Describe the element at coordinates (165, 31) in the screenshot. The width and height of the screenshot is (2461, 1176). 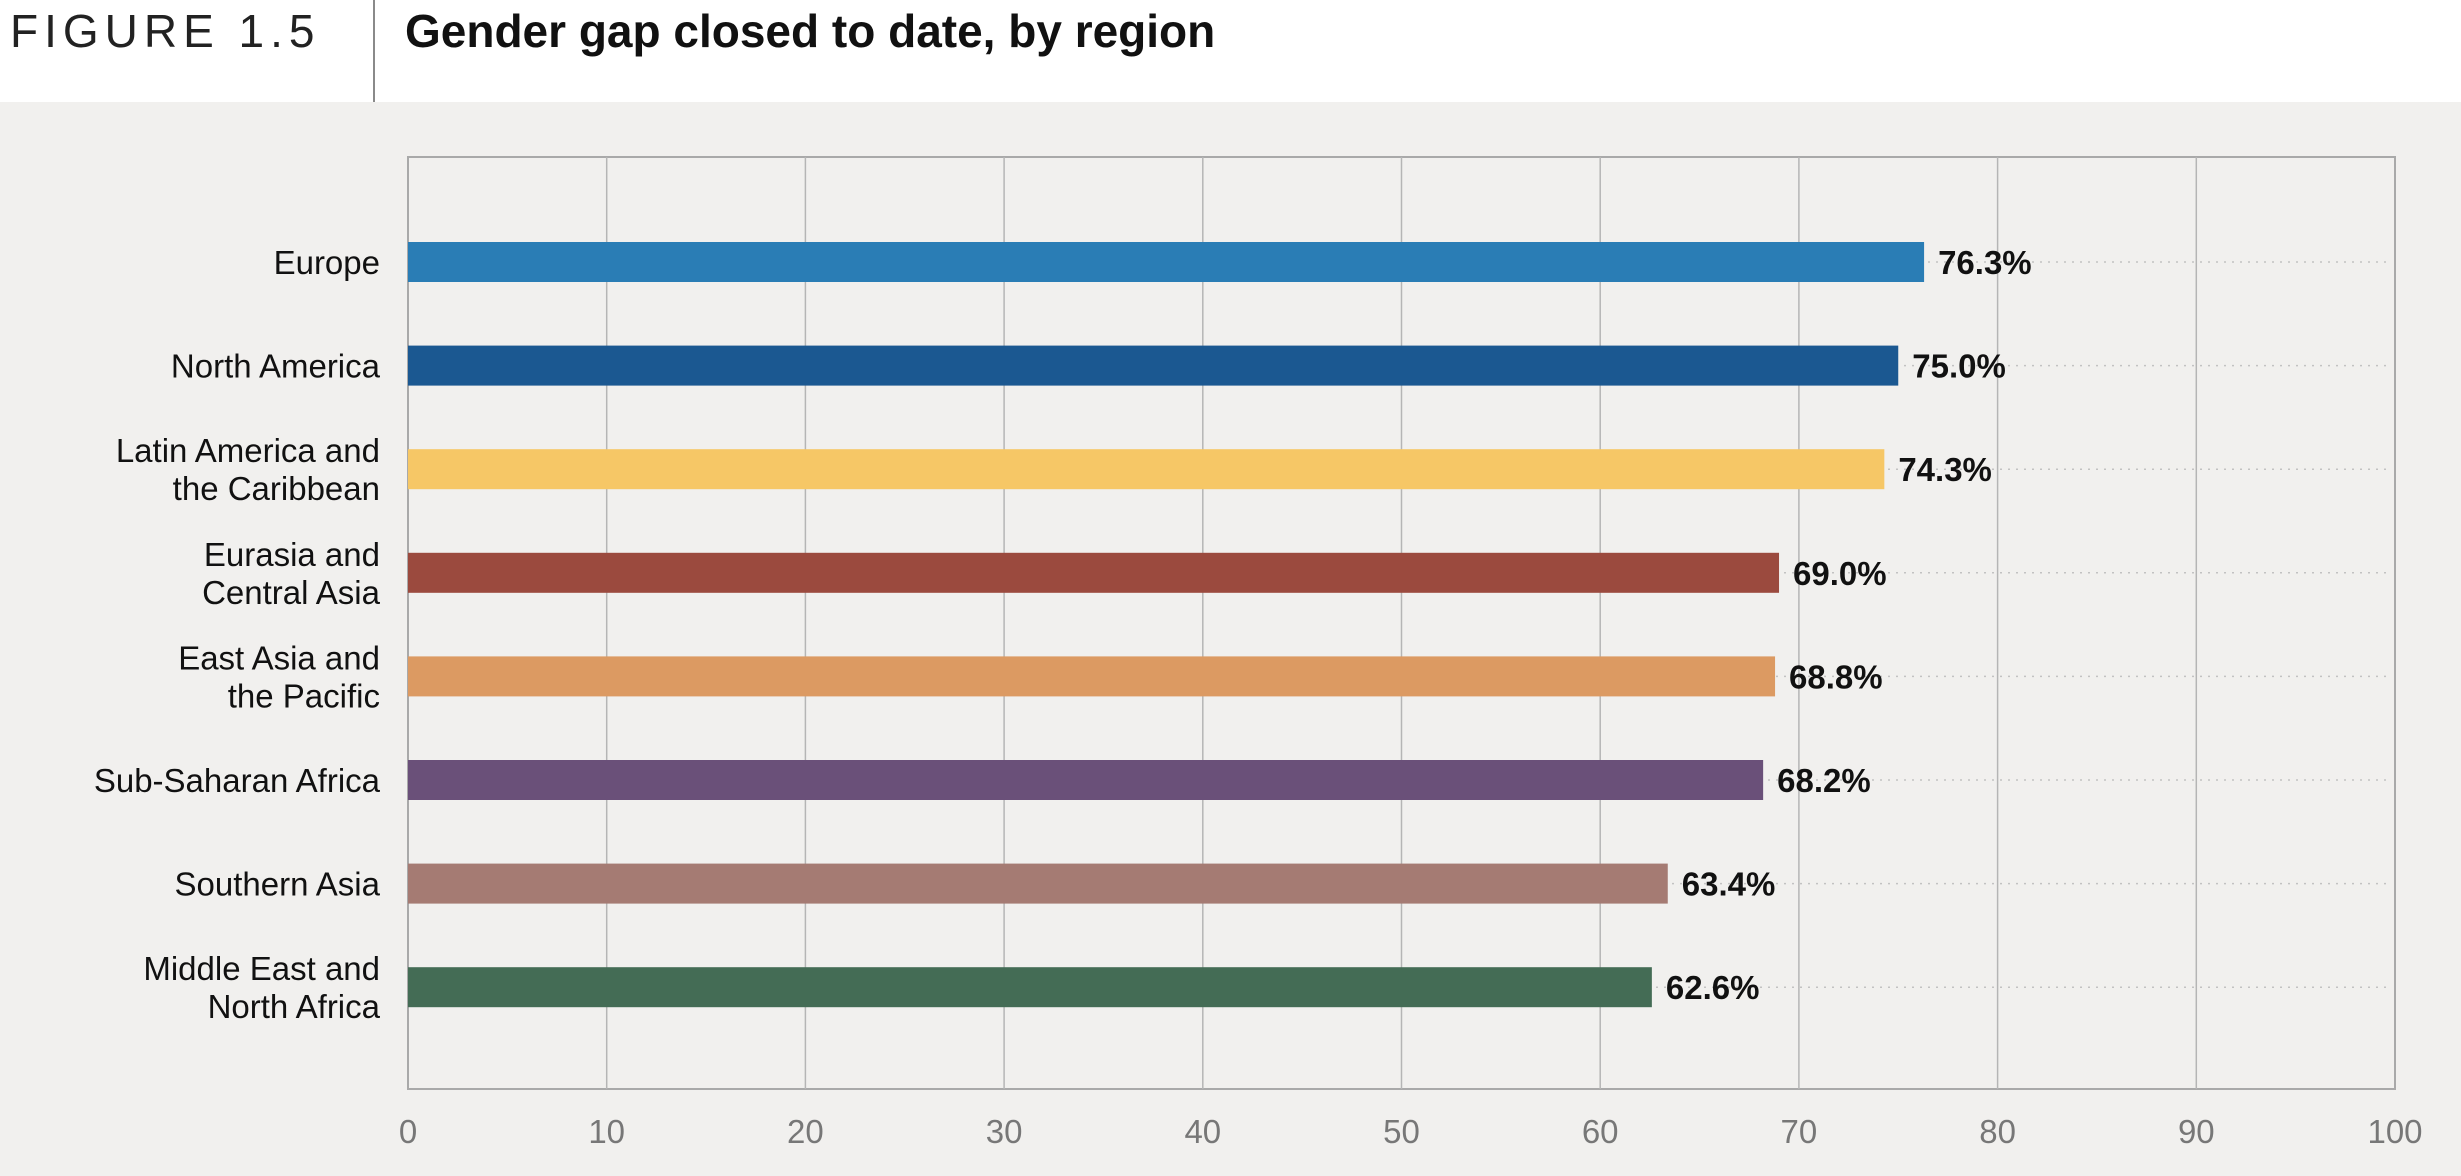
I see `figure-label: FIGURE 1.5` at that location.